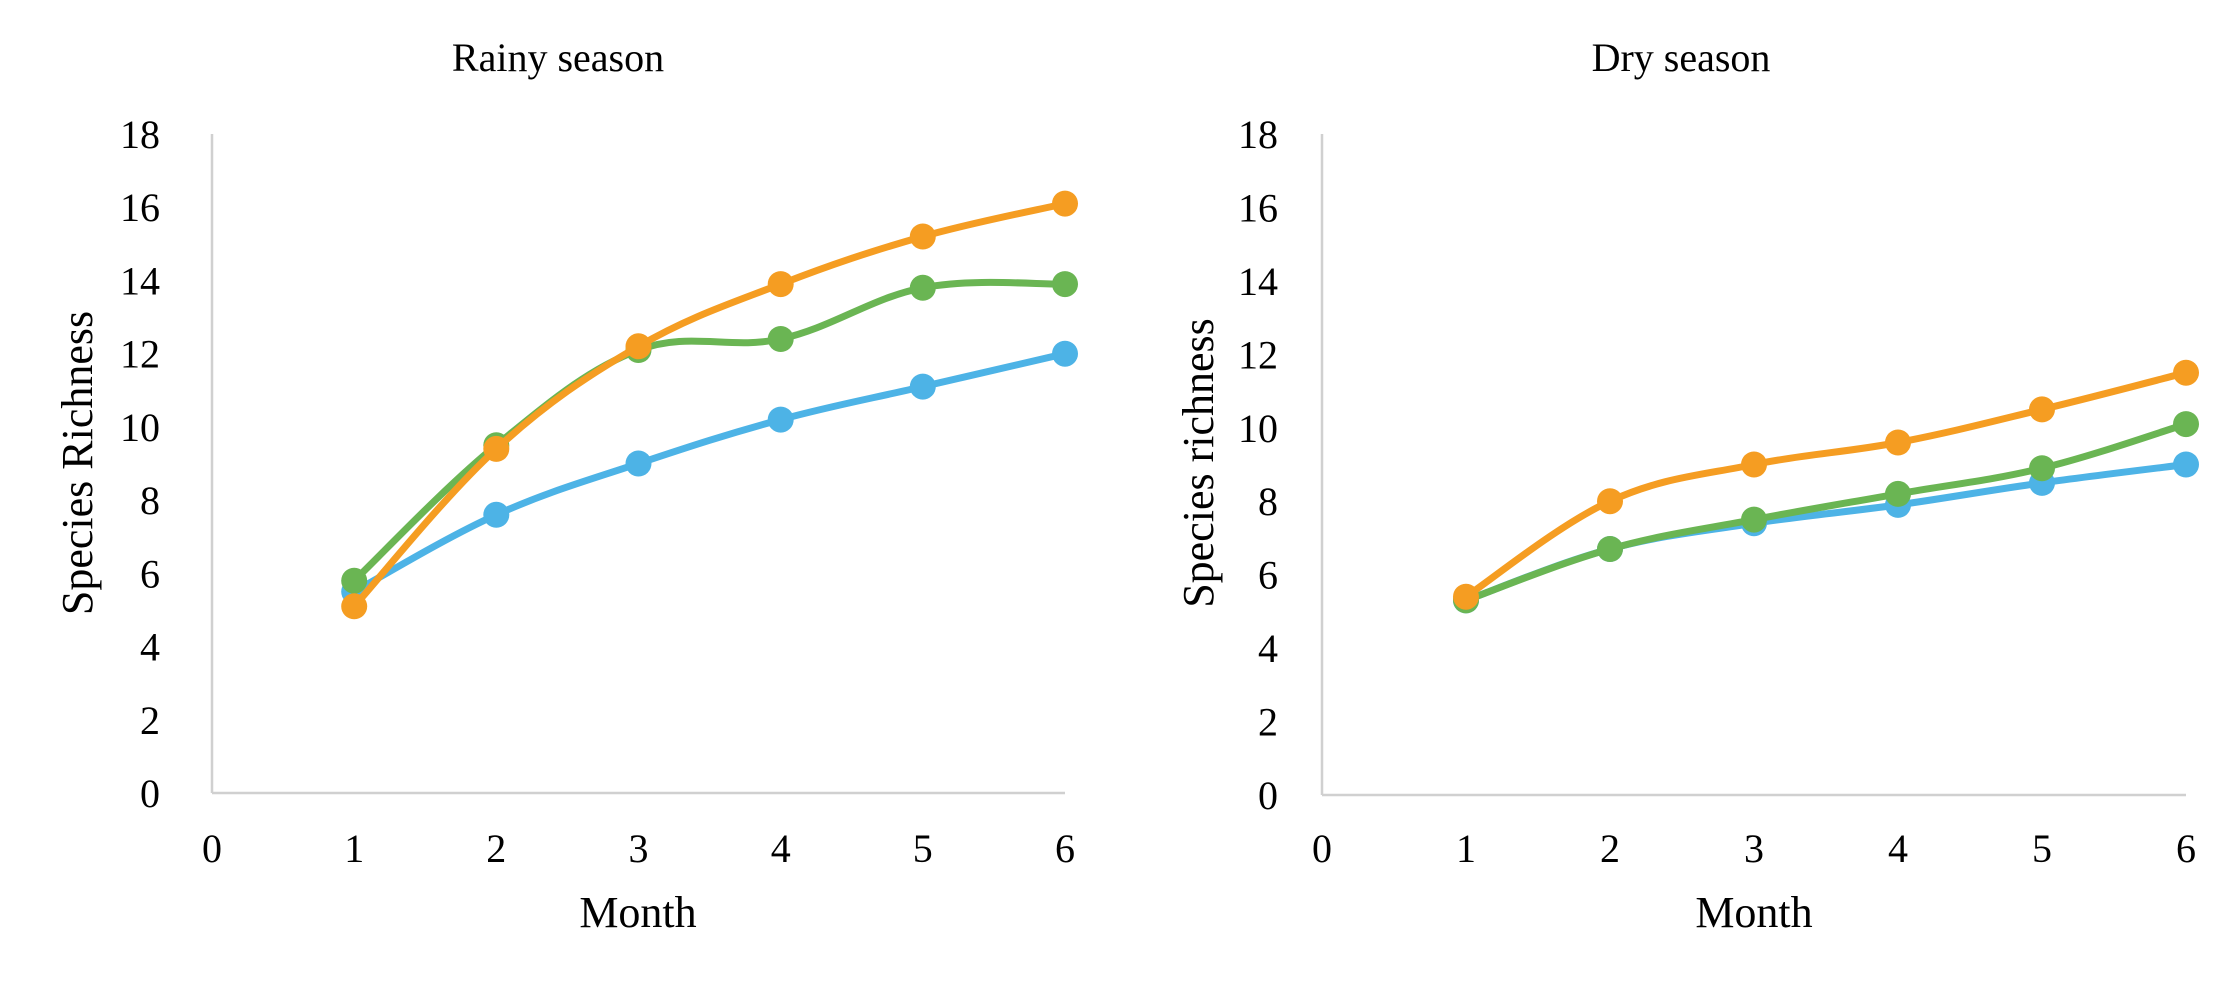  Describe the element at coordinates (1198, 463) in the screenshot. I see `y-axis-label: Species richness` at that location.